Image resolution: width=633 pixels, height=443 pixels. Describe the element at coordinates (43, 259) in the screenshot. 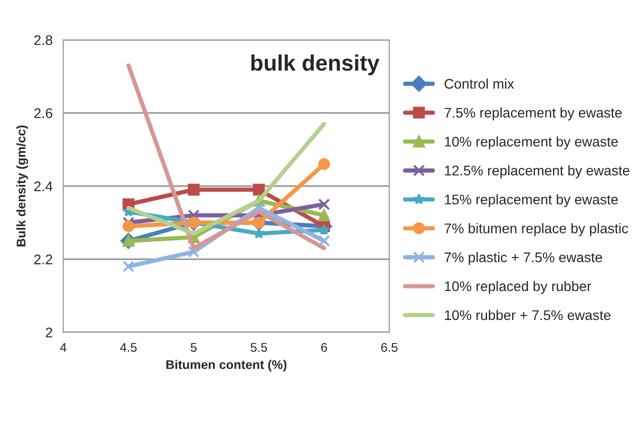

I see `y-tick-label: 2.2` at that location.